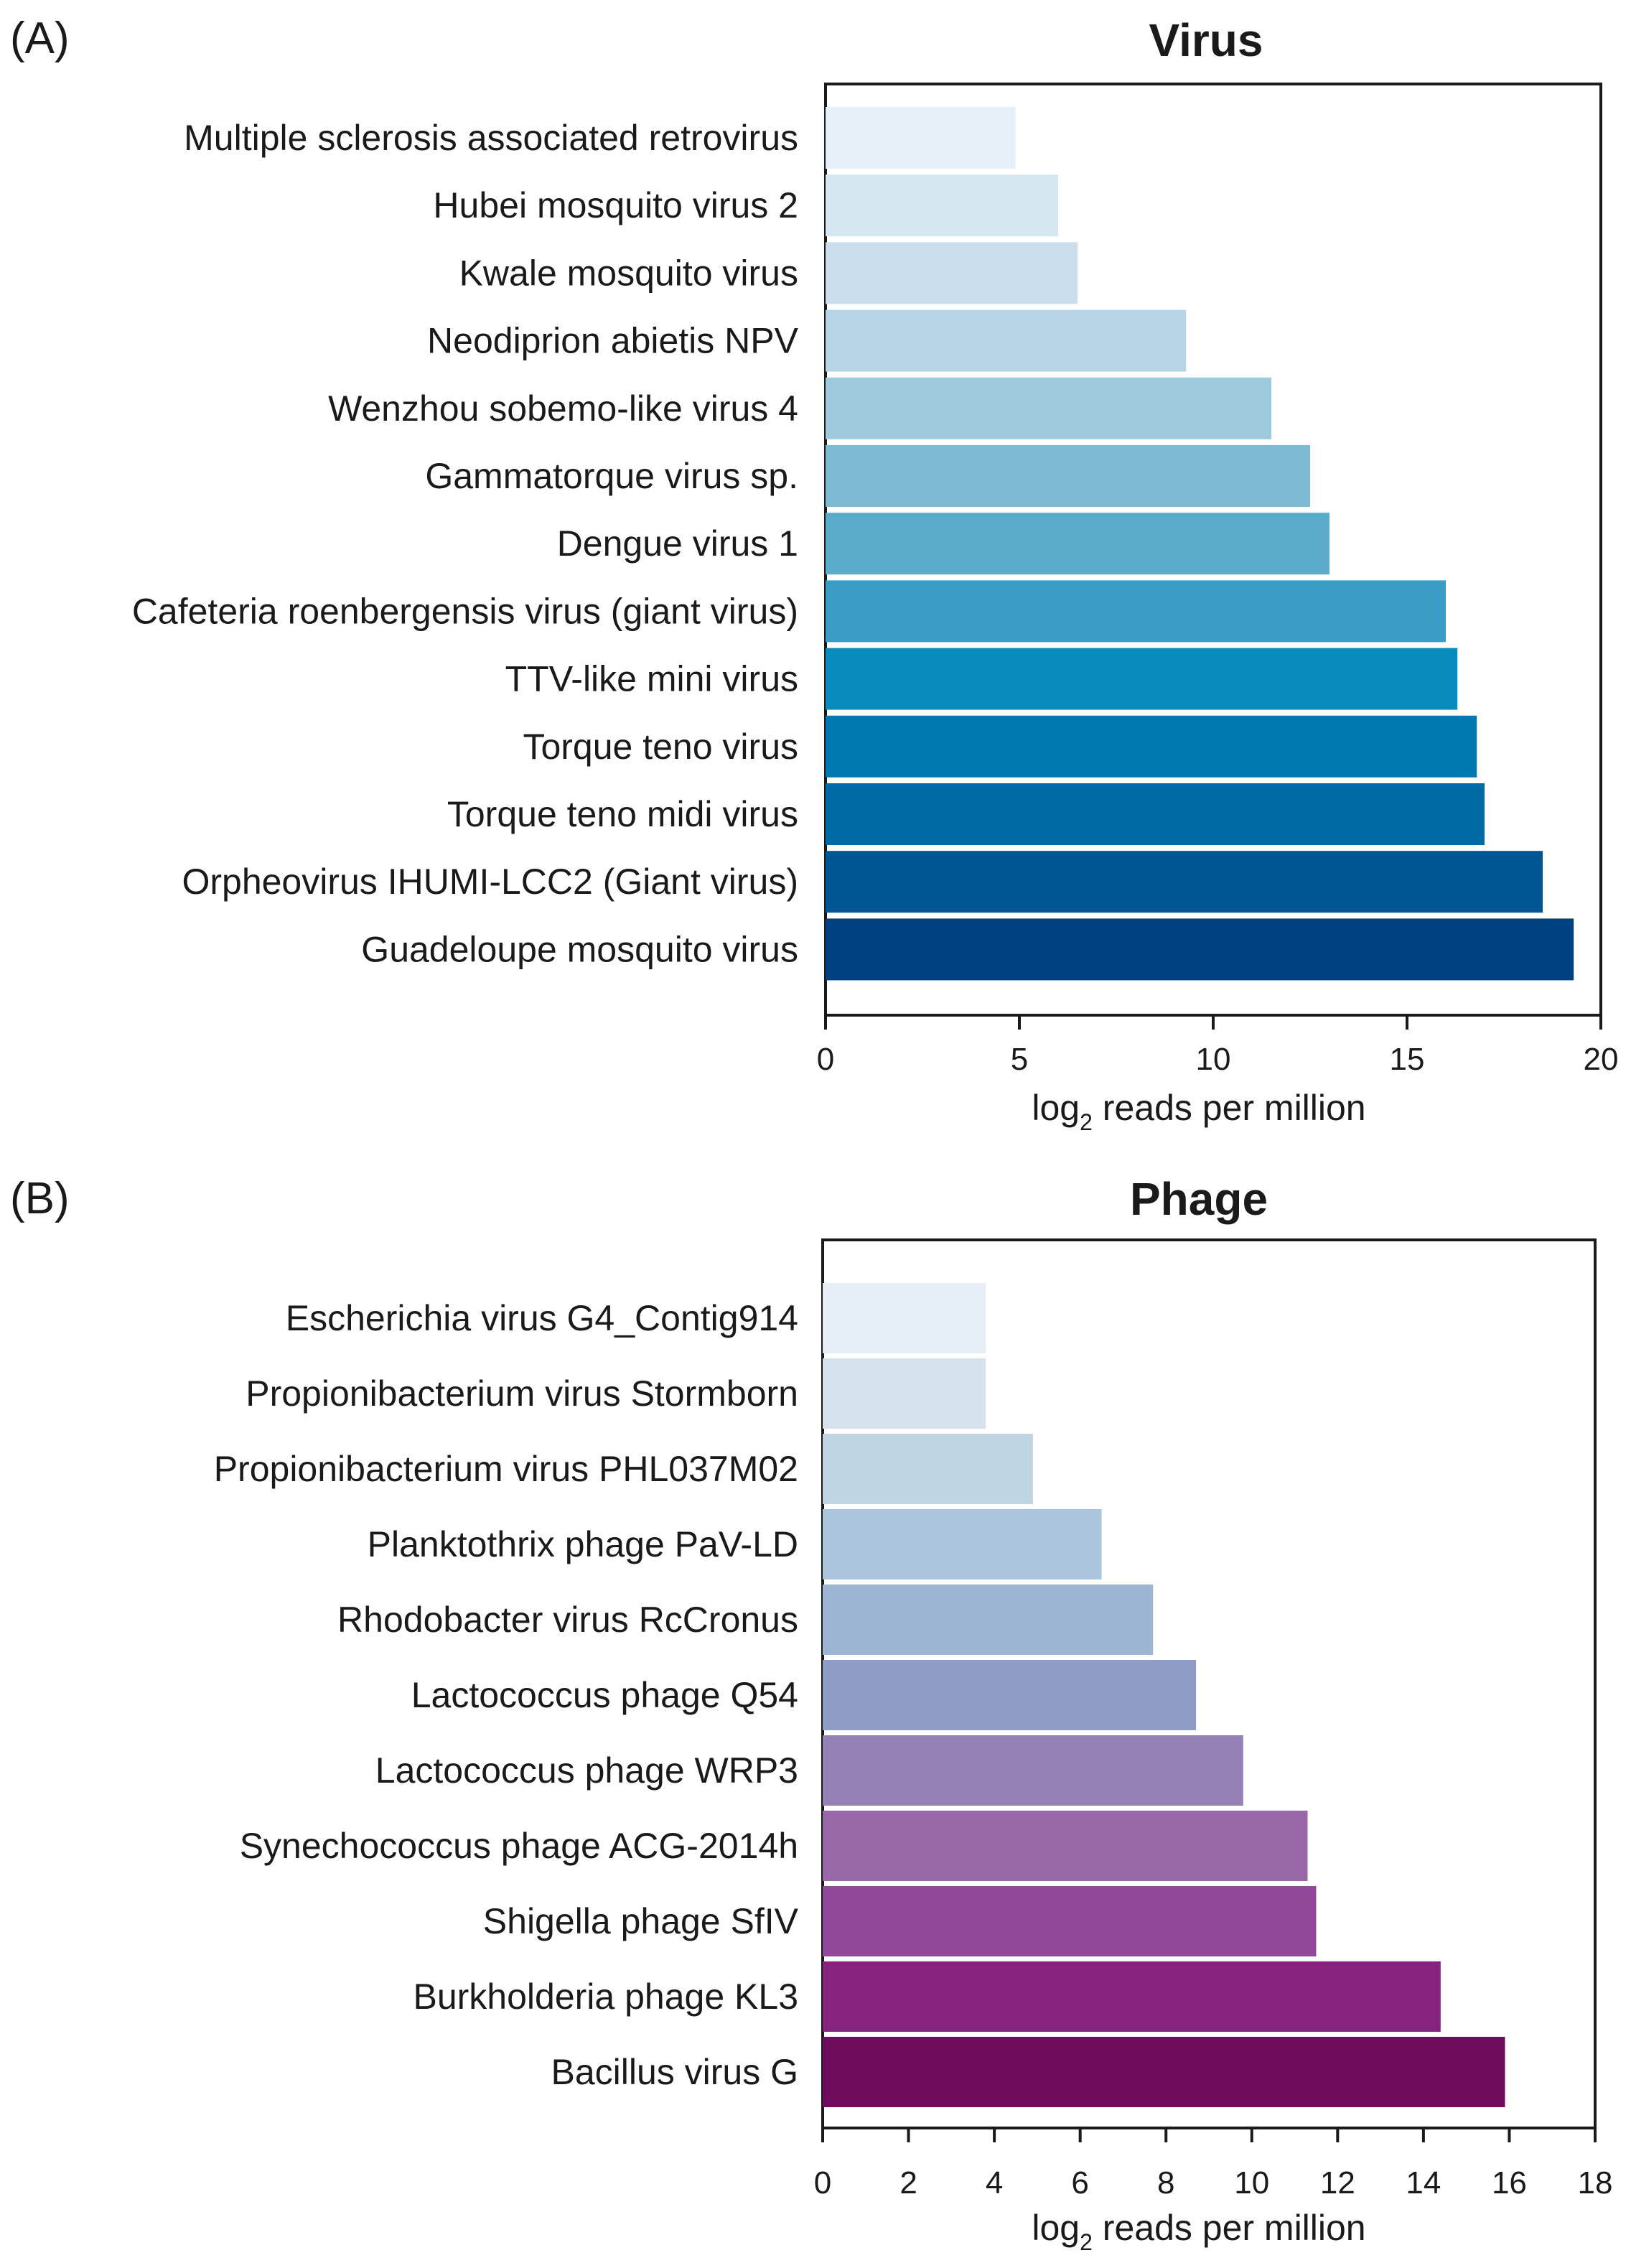 This screenshot has height=2268, width=1631. Describe the element at coordinates (491, 138) in the screenshot. I see `category-label-virus-0: Multiple sclerosis associated retrovirus` at that location.